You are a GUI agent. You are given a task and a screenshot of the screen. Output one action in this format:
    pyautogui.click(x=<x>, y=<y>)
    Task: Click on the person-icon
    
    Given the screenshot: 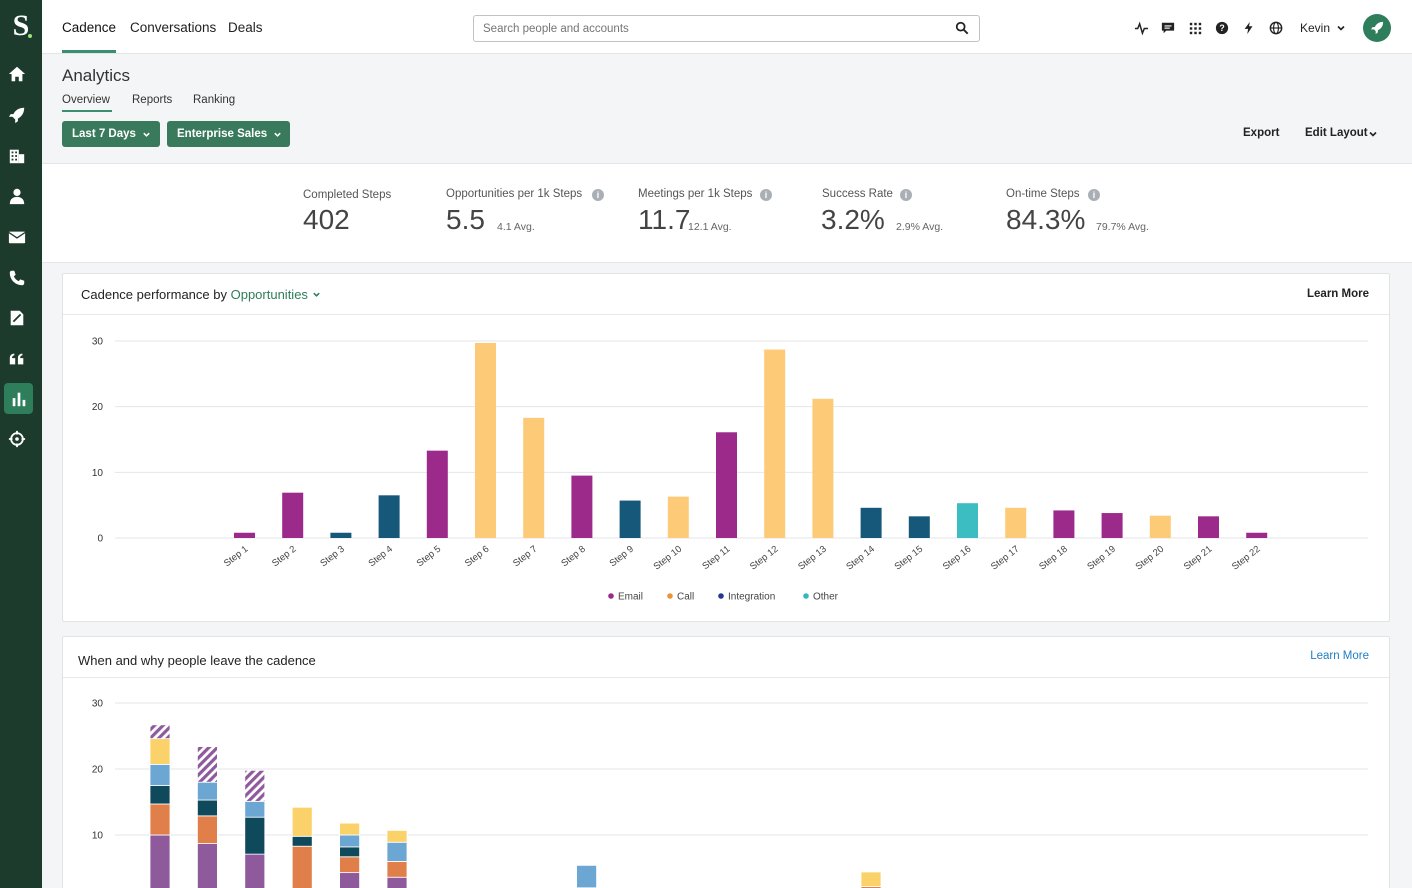 What is the action you would take?
    pyautogui.click(x=16, y=195)
    